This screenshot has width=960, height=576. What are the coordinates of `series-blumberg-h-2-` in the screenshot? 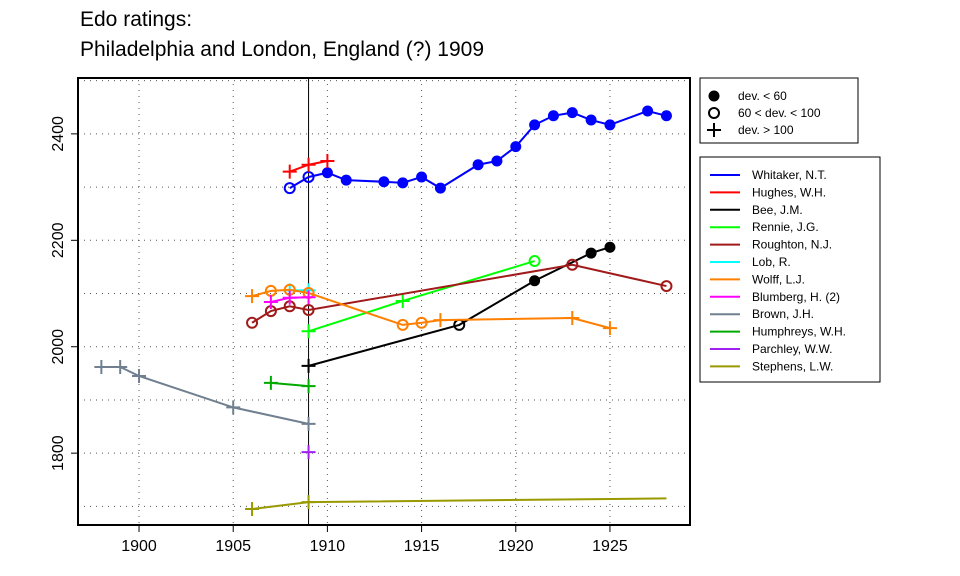 It's located at (289, 300).